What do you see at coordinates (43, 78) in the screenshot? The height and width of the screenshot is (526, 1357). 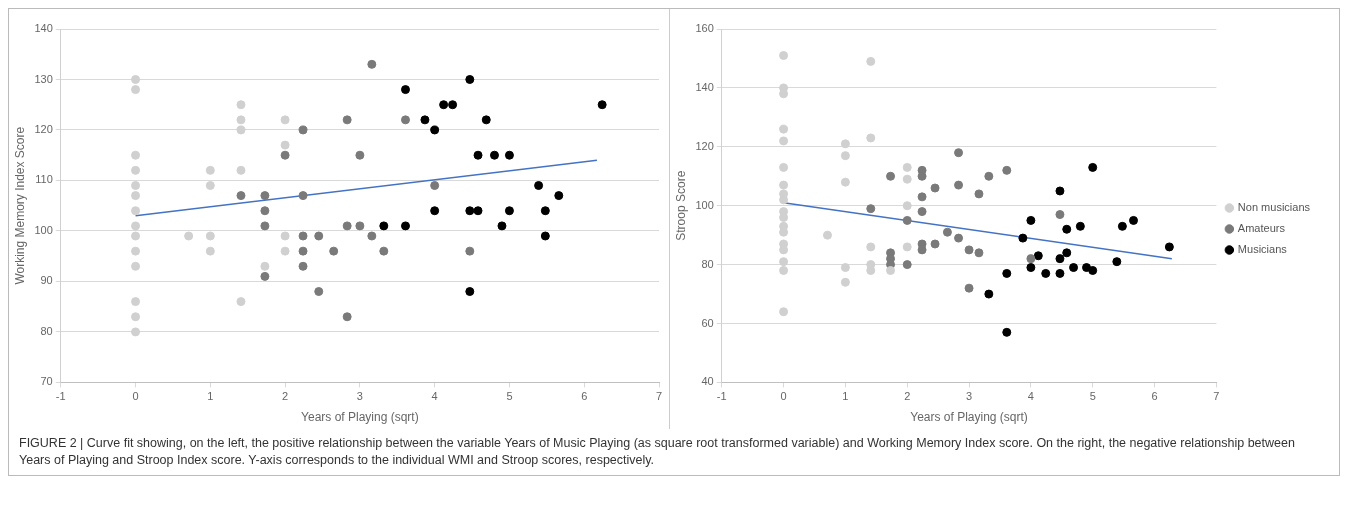 I see `y-tick-label: 130` at bounding box center [43, 78].